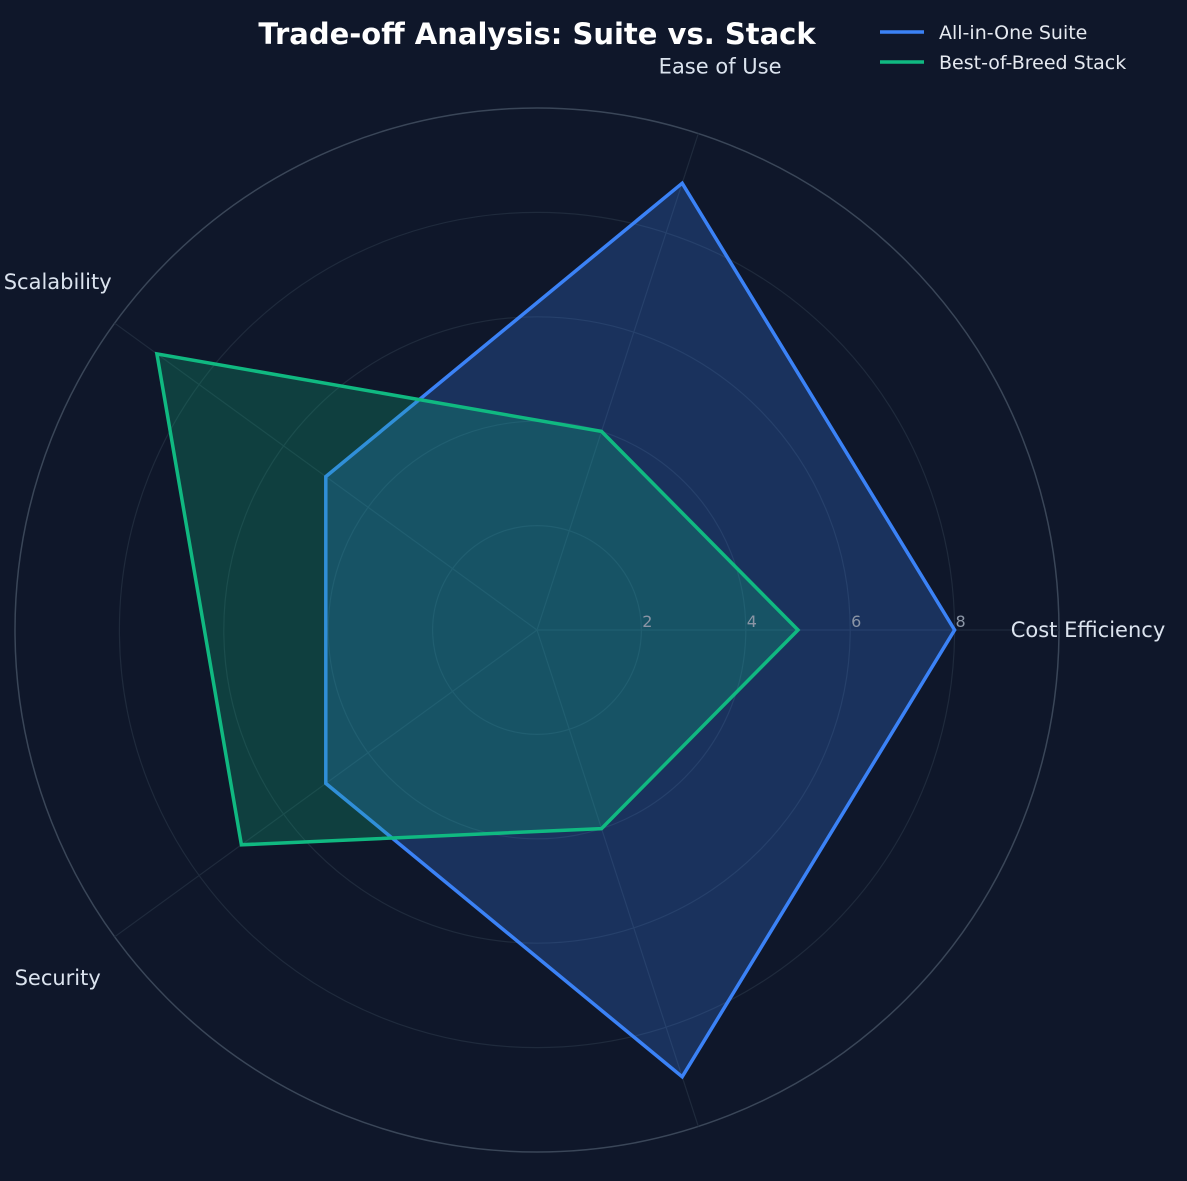 The width and height of the screenshot is (1187, 1181). What do you see at coordinates (537, 34) in the screenshot?
I see `chart-title: Trade-off Analysis: Suite vs. Stack` at bounding box center [537, 34].